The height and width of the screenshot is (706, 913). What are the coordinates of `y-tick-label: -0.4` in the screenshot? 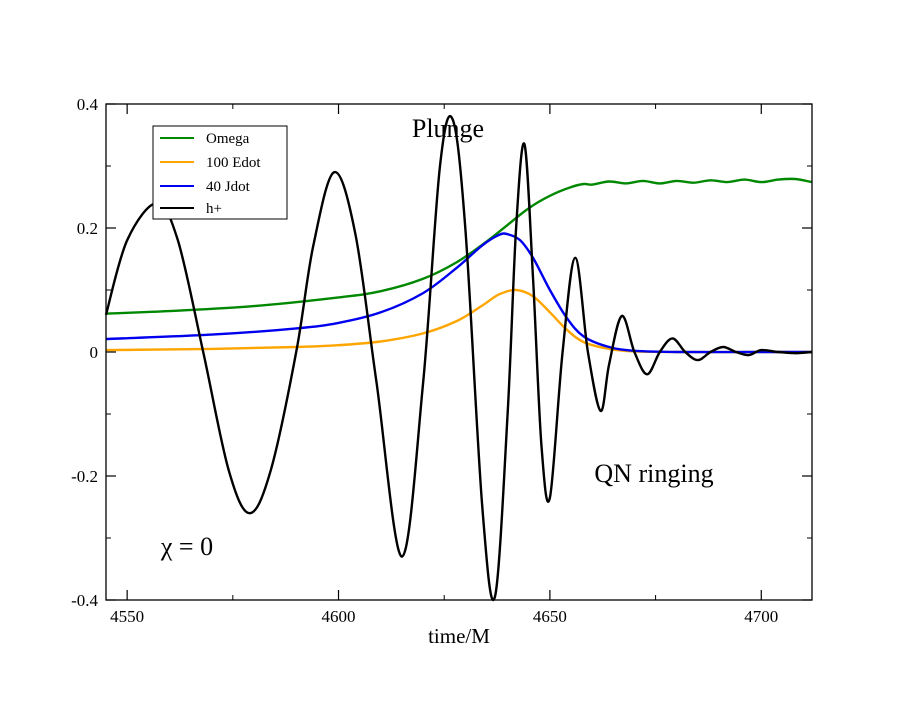 It's located at (84, 600).